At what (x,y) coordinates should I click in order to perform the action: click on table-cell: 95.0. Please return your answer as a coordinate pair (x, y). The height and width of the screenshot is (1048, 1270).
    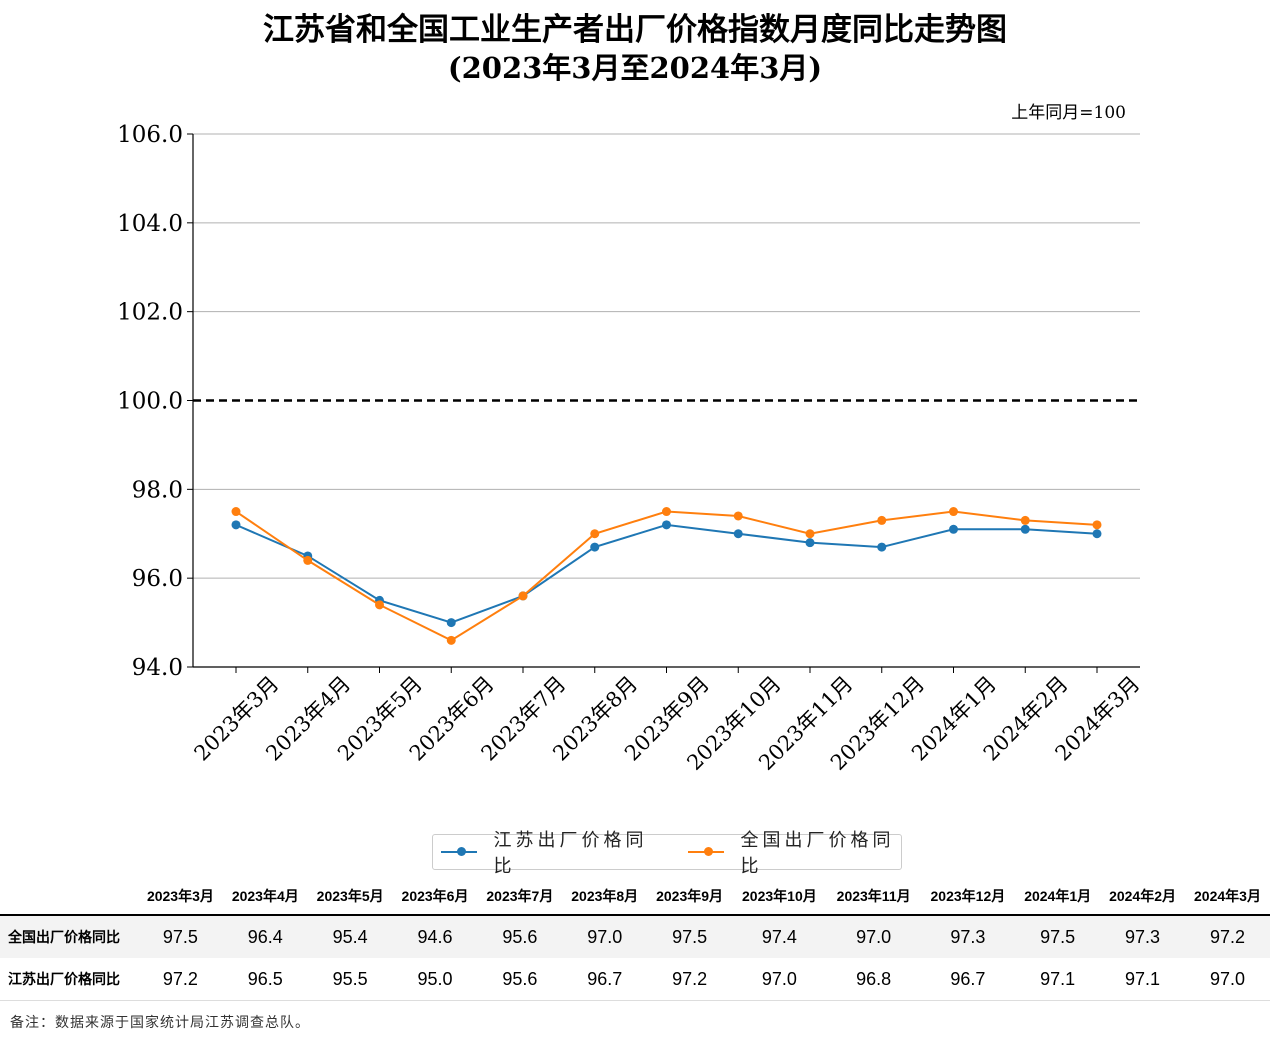
    Looking at the image, I should click on (435, 979).